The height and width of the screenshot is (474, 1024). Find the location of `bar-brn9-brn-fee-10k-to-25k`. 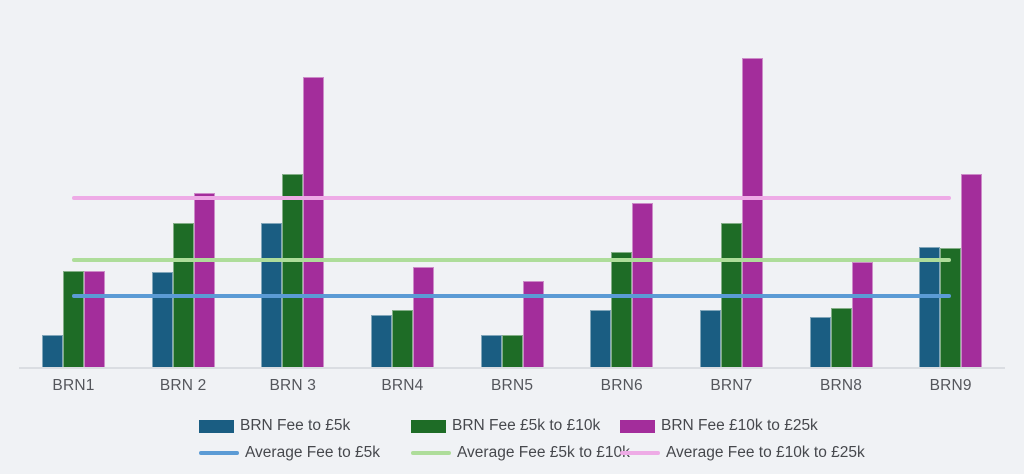

bar-brn9-brn-fee-10k-to-25k is located at coordinates (972, 270).